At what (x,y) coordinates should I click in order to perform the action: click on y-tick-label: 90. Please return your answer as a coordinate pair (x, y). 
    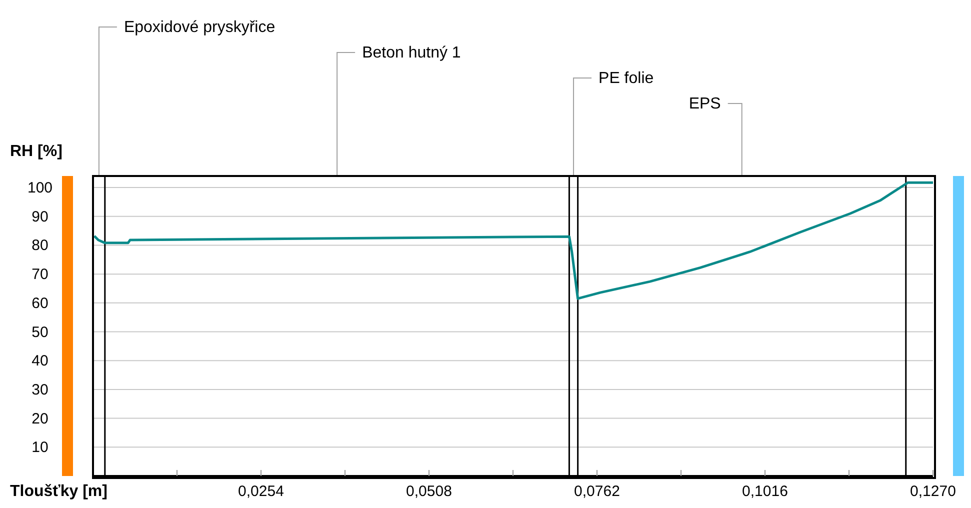
    Looking at the image, I should click on (40, 217).